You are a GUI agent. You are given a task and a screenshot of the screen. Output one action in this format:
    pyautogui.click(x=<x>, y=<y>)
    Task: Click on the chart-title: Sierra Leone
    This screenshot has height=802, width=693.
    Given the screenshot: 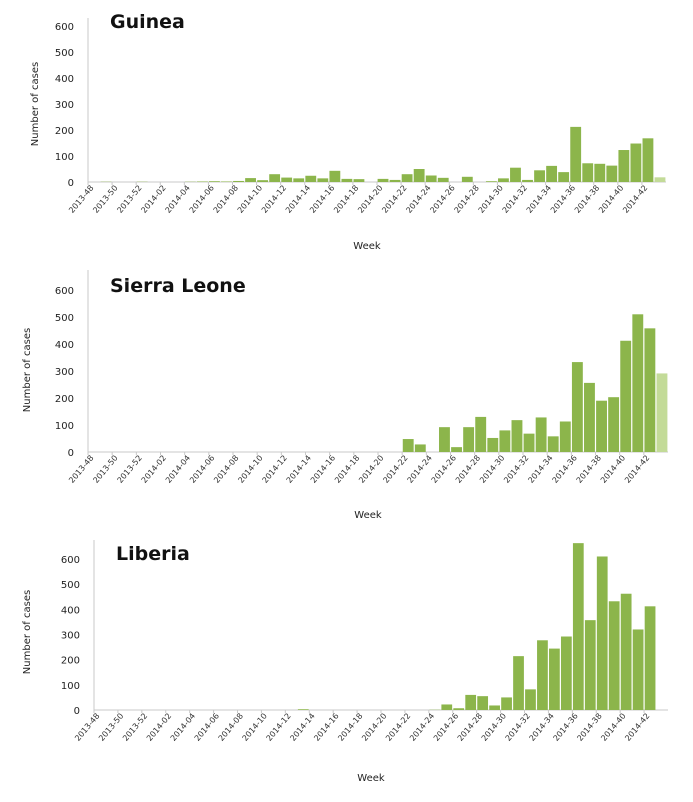 What is the action you would take?
    pyautogui.click(x=178, y=286)
    